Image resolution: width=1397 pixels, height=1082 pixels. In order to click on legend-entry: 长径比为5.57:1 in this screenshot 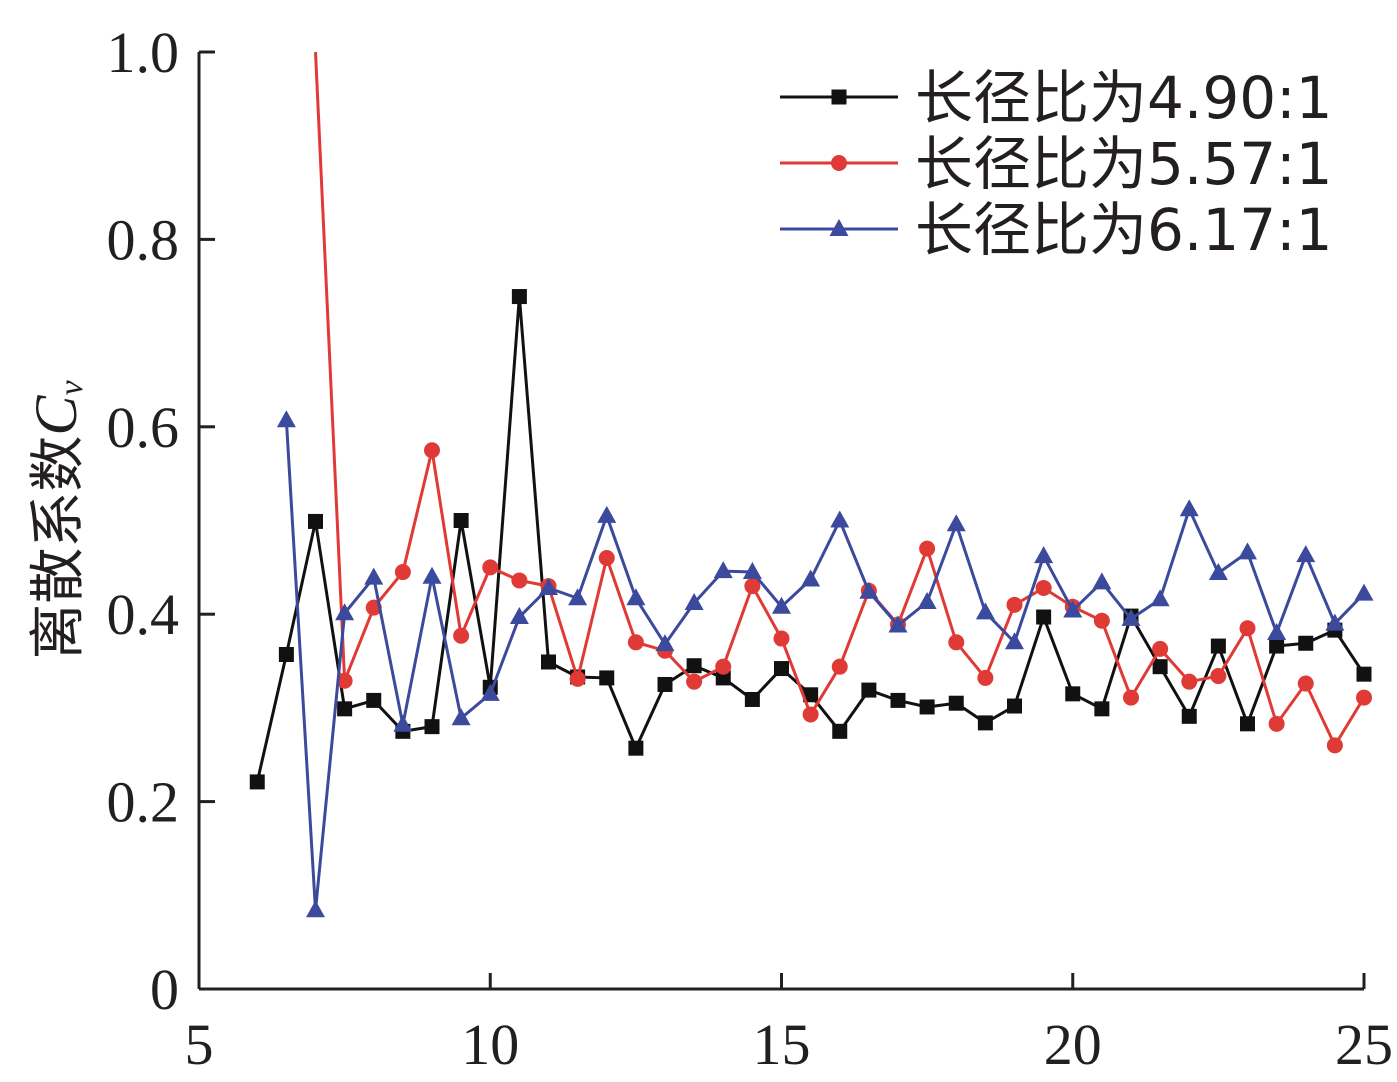, I will do `click(1056, 164)`.